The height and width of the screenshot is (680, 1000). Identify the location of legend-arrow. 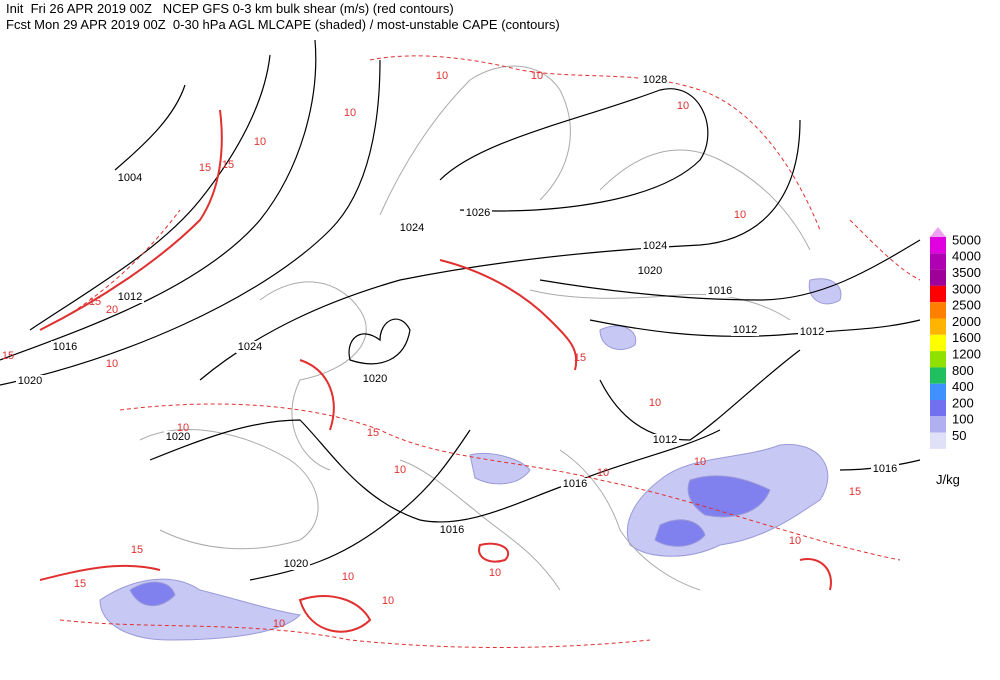
(938, 232).